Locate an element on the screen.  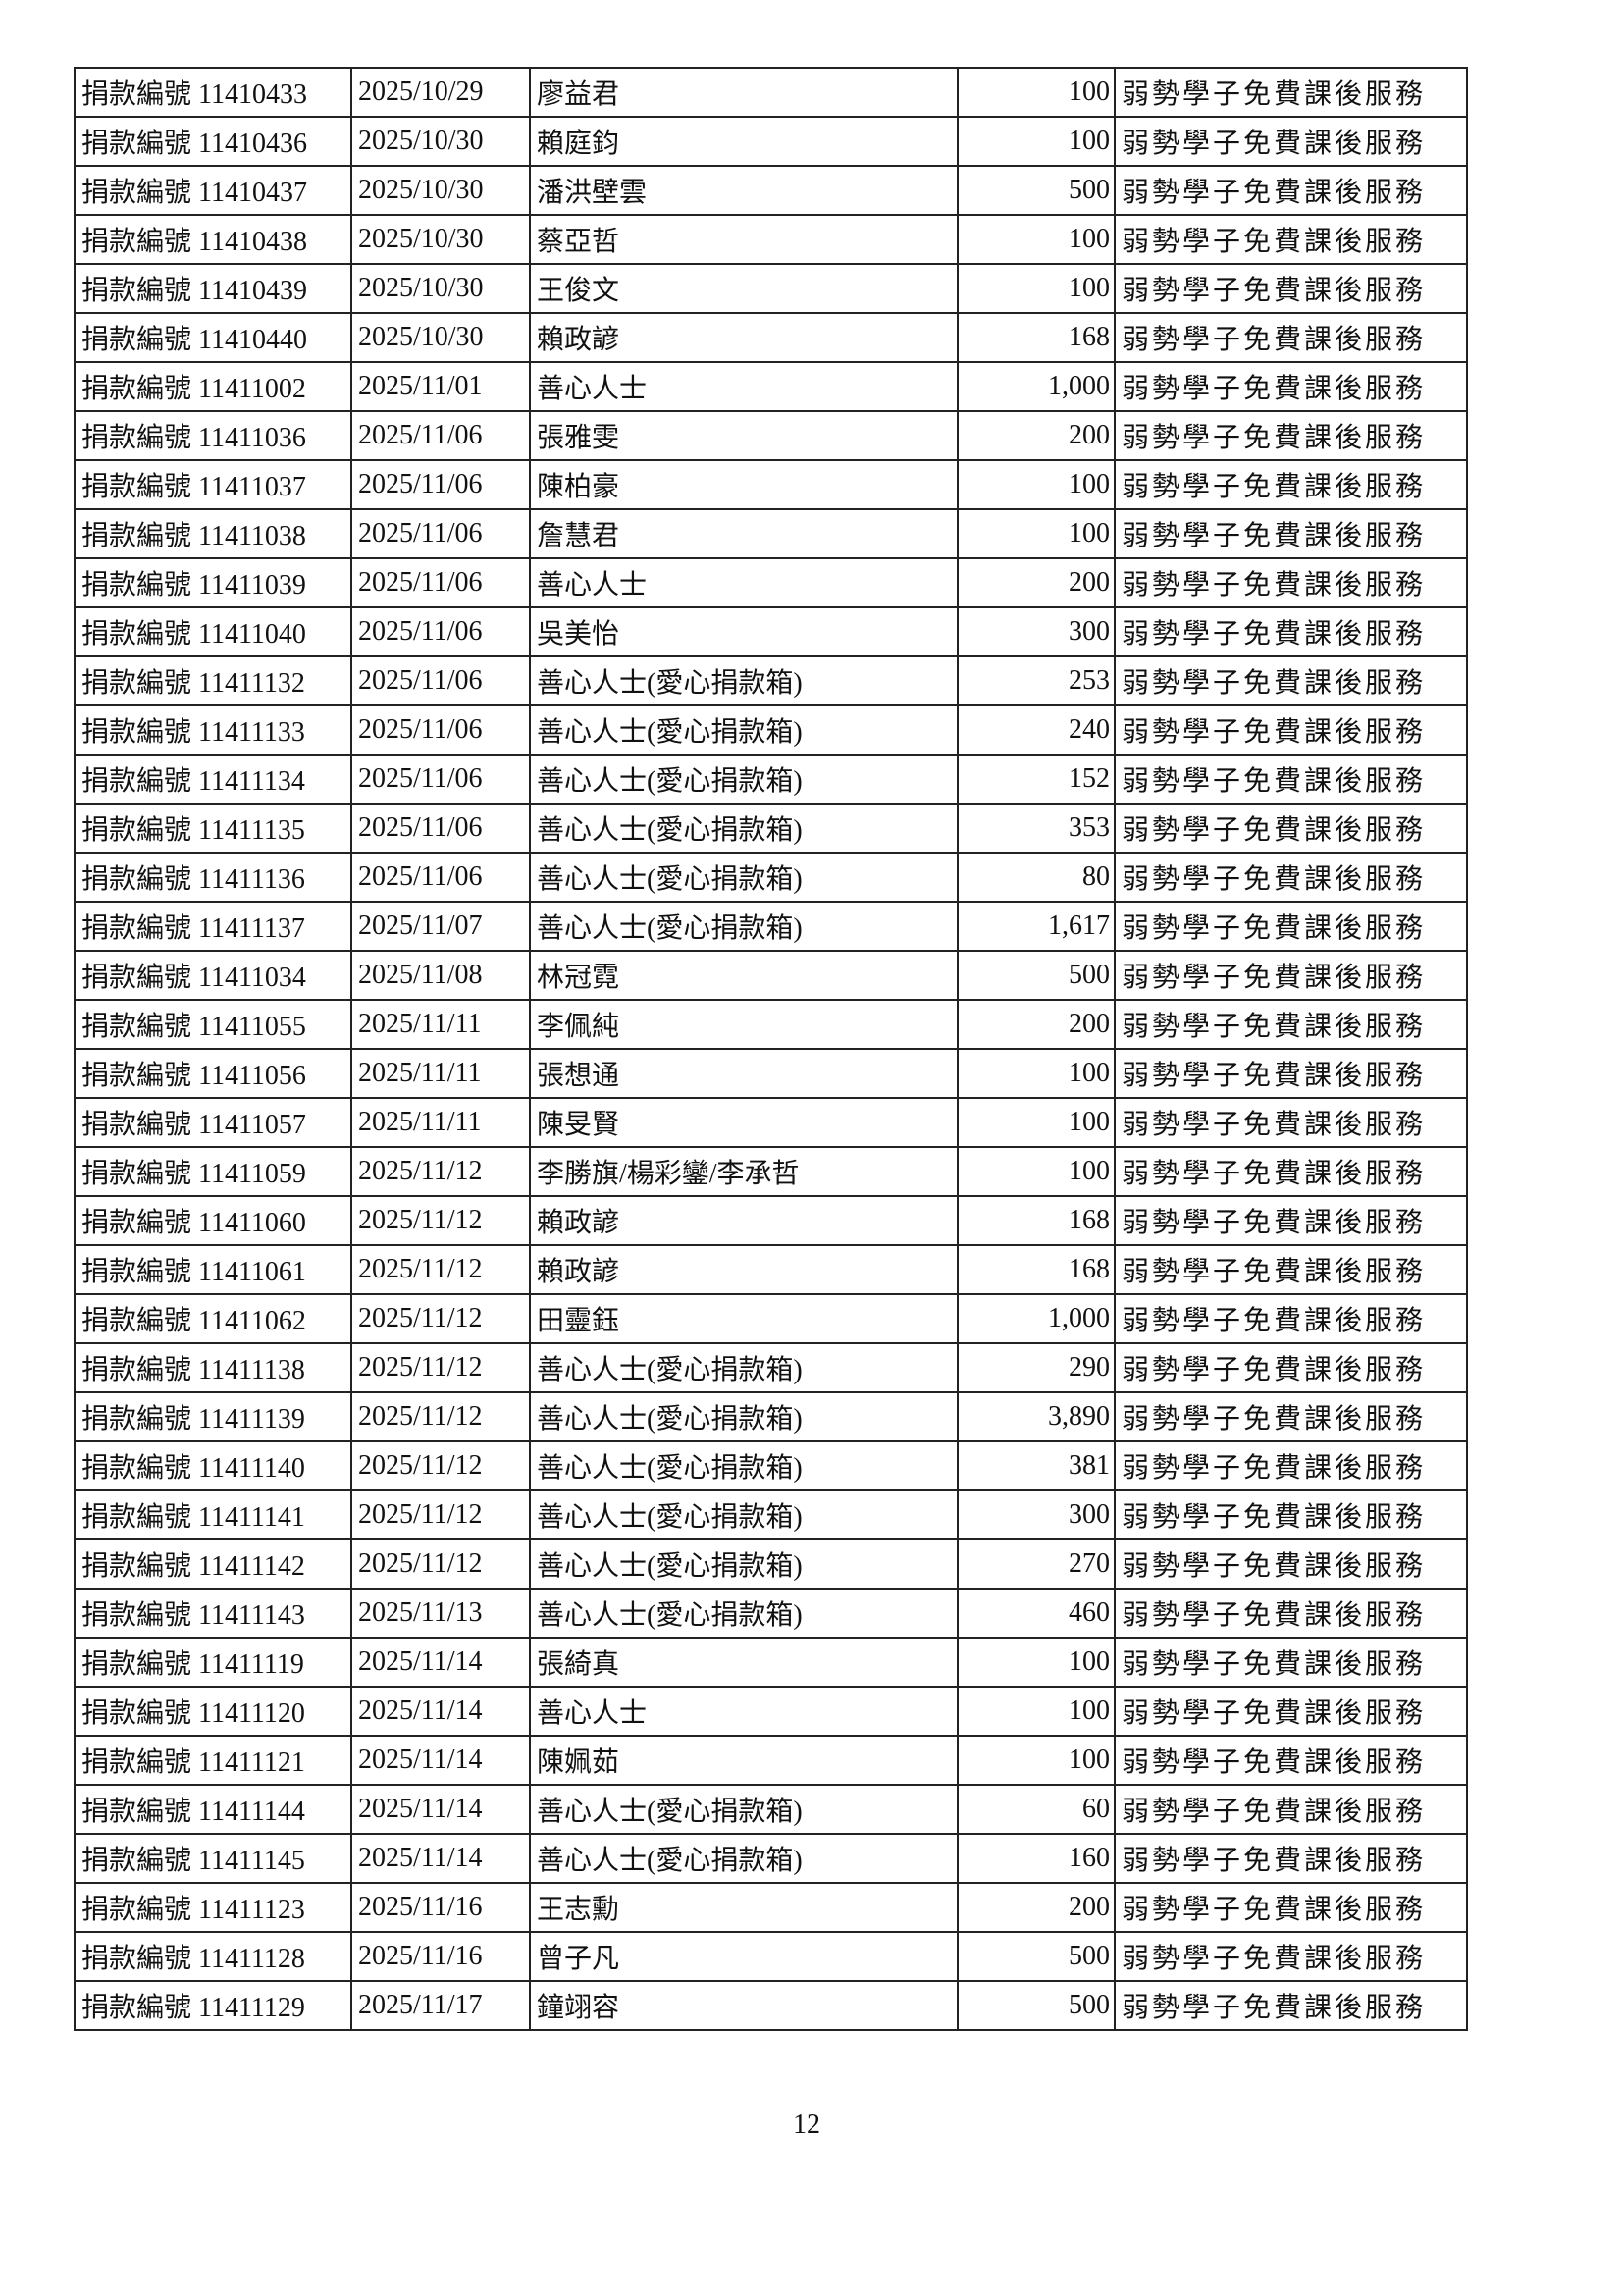
donation-id-cell: 捐款編號 11411056 is located at coordinates (213, 1073).